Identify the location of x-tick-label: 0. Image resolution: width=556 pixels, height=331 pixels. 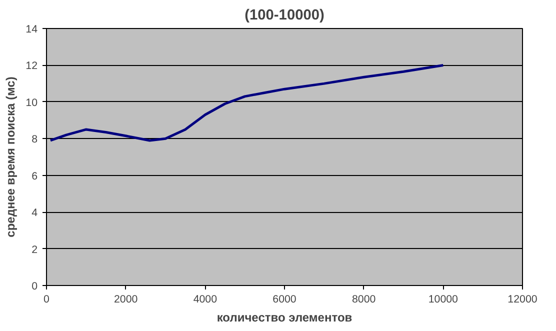
(47, 300).